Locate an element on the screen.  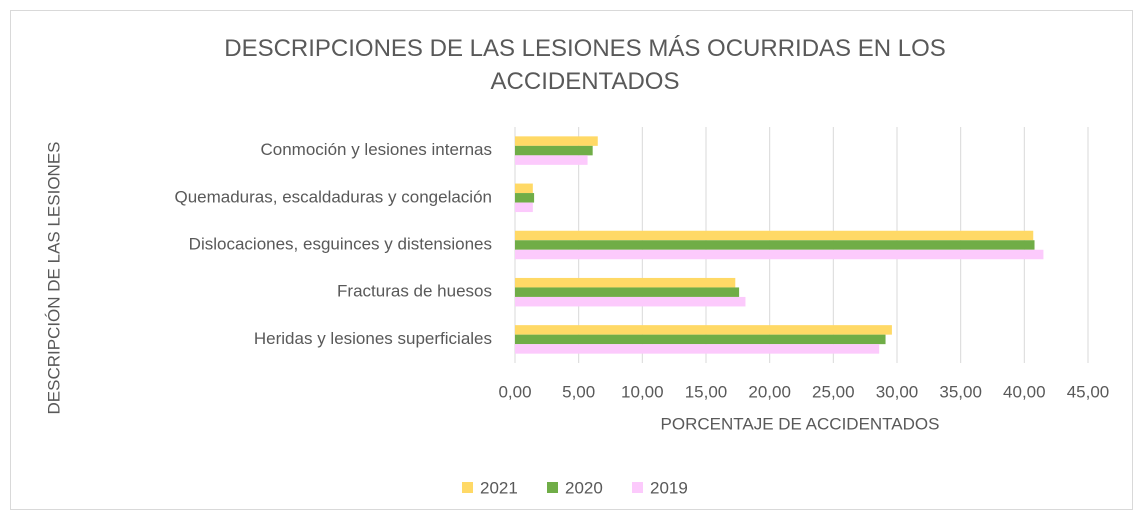
y-tick-label: Quemaduras, escaldaduras y congelación is located at coordinates (333, 196).